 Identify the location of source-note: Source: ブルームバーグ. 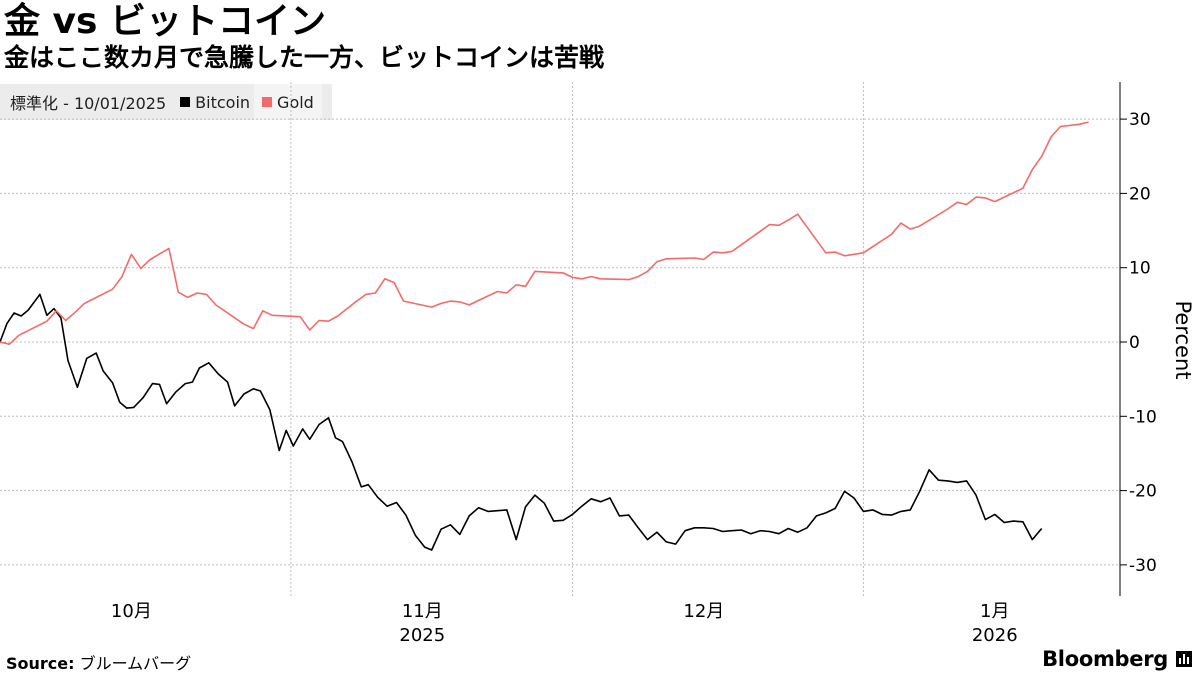
(98, 662).